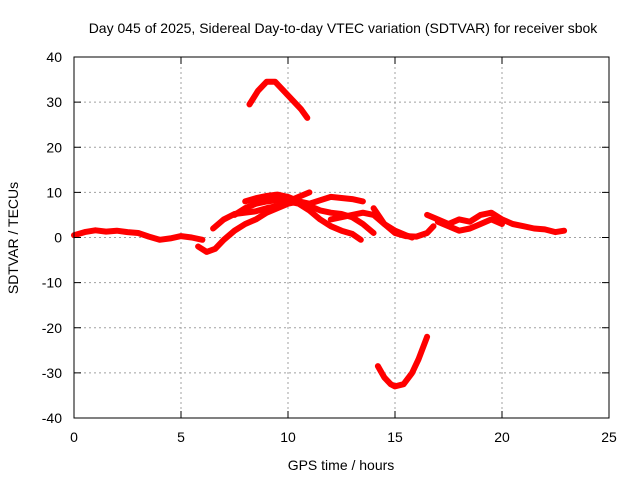  Describe the element at coordinates (54, 192) in the screenshot. I see `y-tick-label: 10` at that location.